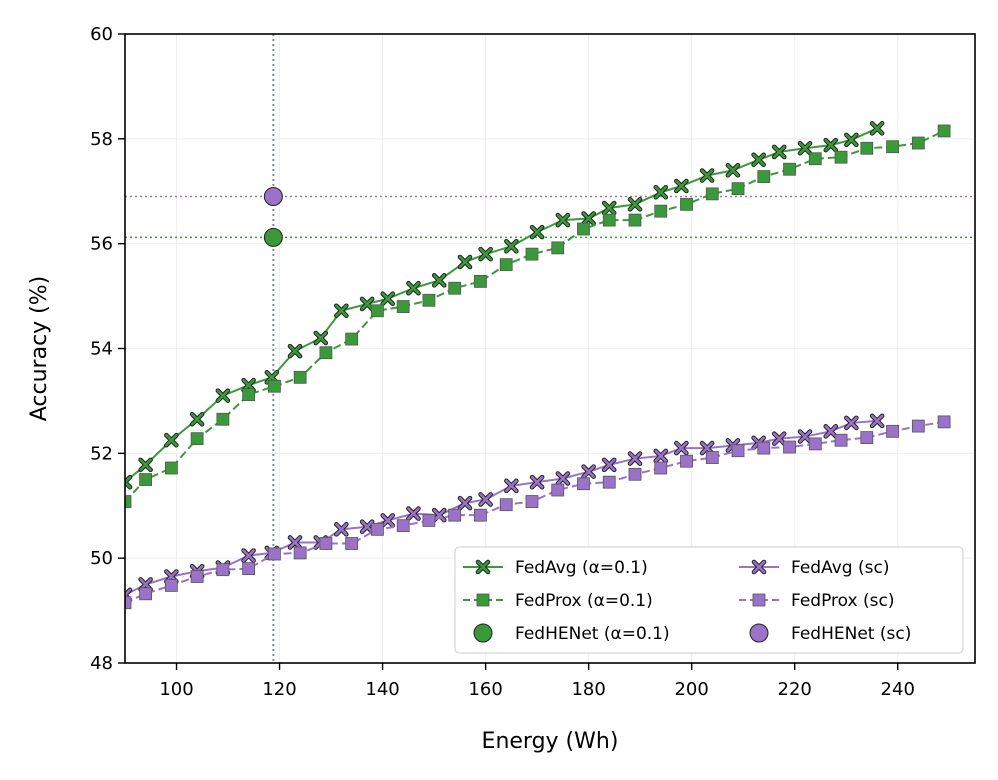 The height and width of the screenshot is (780, 998). What do you see at coordinates (842, 601) in the screenshot?
I see `legend-label: FedProx (sc)` at bounding box center [842, 601].